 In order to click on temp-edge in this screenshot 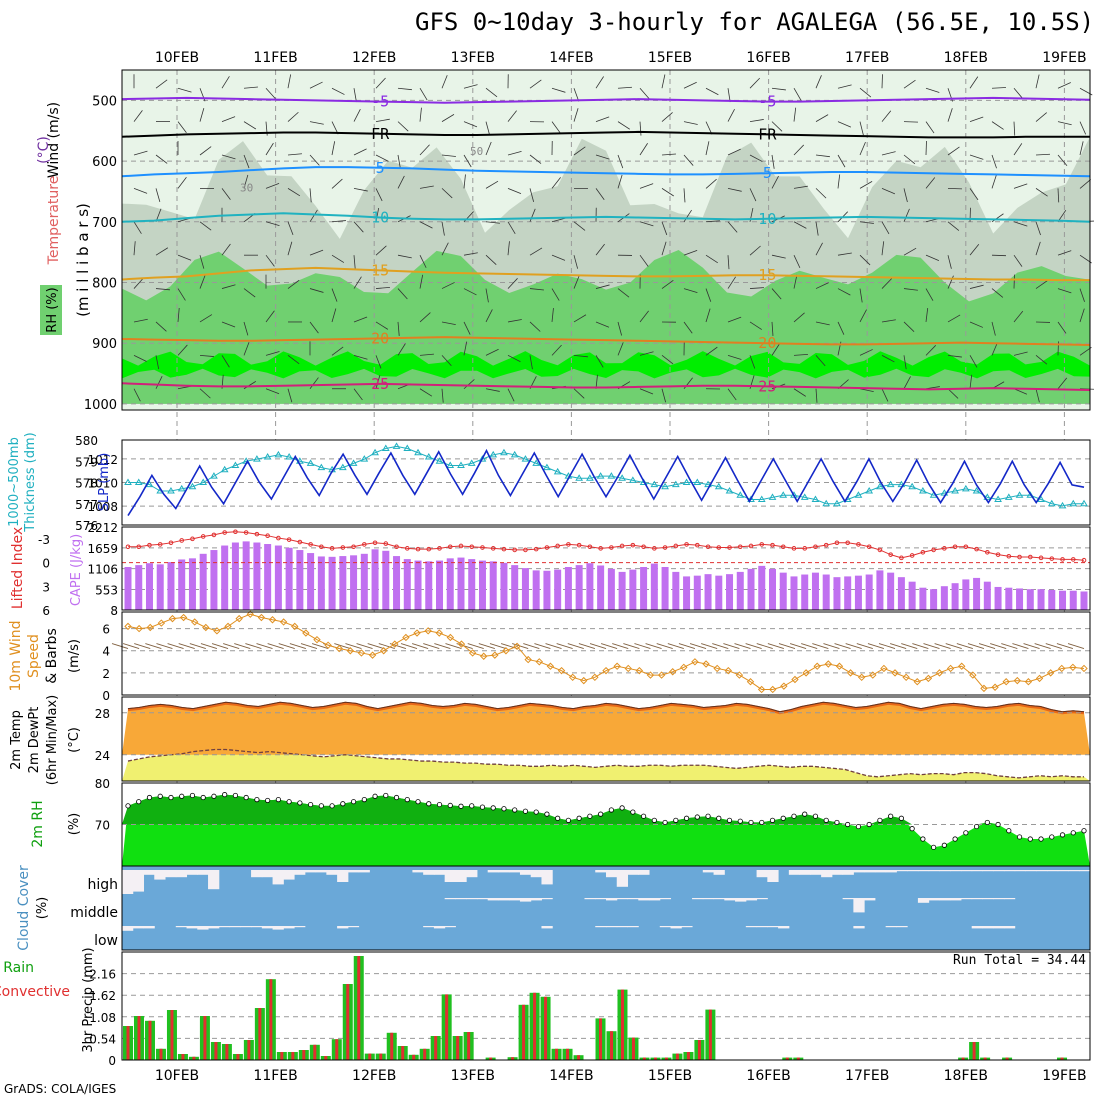, I will do `click(606, 707)`.